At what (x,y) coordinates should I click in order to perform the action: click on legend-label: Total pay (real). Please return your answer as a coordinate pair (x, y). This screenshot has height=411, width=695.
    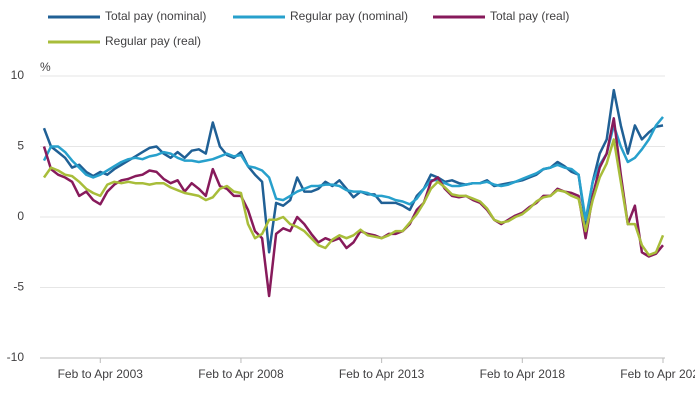
    Looking at the image, I should click on (529, 16).